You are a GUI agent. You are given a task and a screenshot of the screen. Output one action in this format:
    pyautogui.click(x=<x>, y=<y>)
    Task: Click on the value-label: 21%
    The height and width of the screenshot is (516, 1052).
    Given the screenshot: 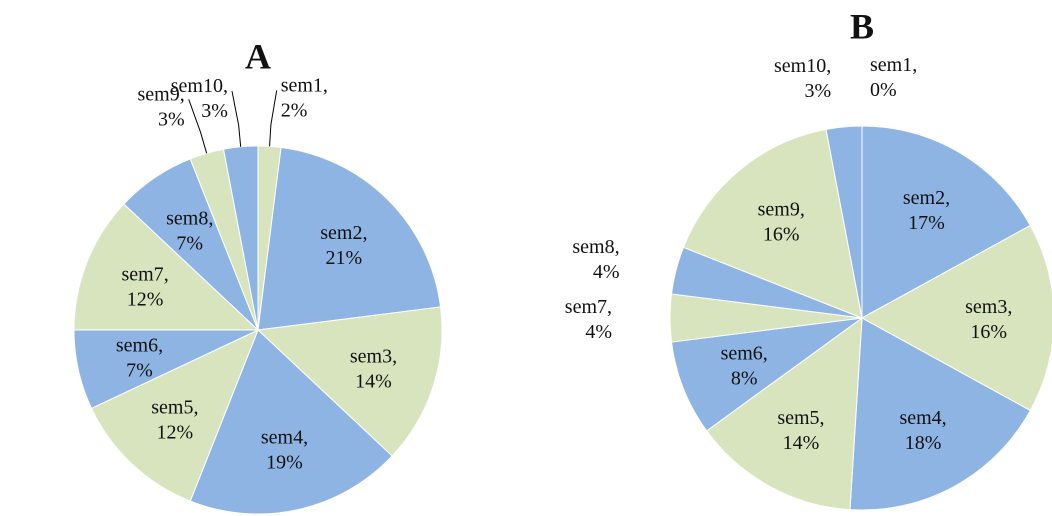 What is the action you would take?
    pyautogui.click(x=344, y=258)
    